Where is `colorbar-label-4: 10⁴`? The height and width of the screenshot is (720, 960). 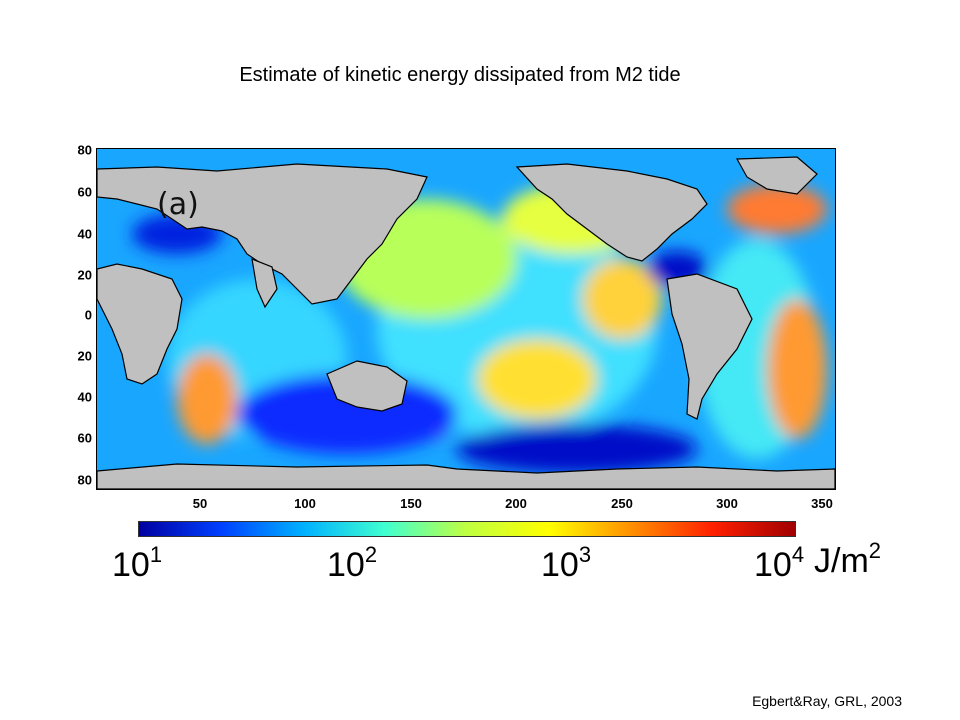 colorbar-label-4: 10⁴ is located at coordinates (779, 563).